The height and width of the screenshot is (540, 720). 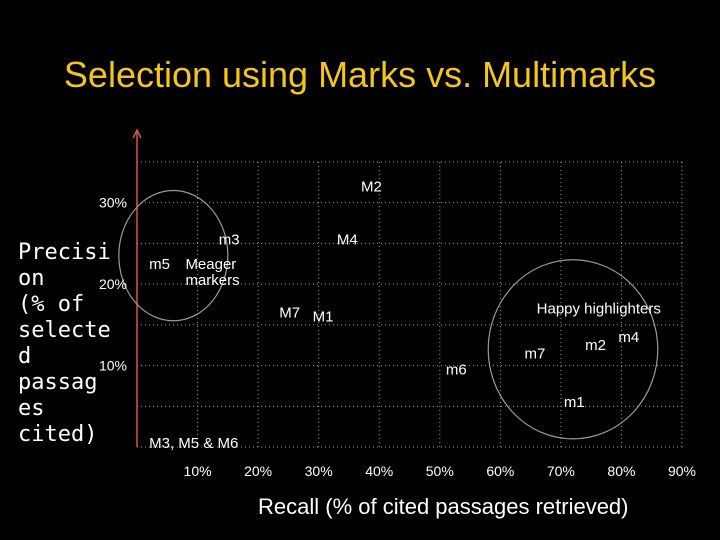 What do you see at coordinates (595, 345) in the screenshot?
I see `data-point-label: m2` at bounding box center [595, 345].